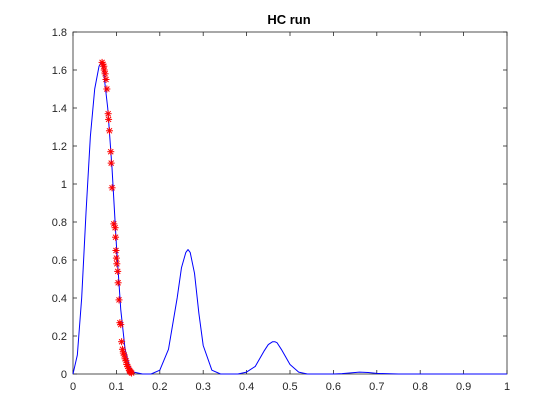 Image resolution: width=560 pixels, height=420 pixels. Describe the element at coordinates (59, 299) in the screenshot. I see `y-tick-label: 0.4` at that location.